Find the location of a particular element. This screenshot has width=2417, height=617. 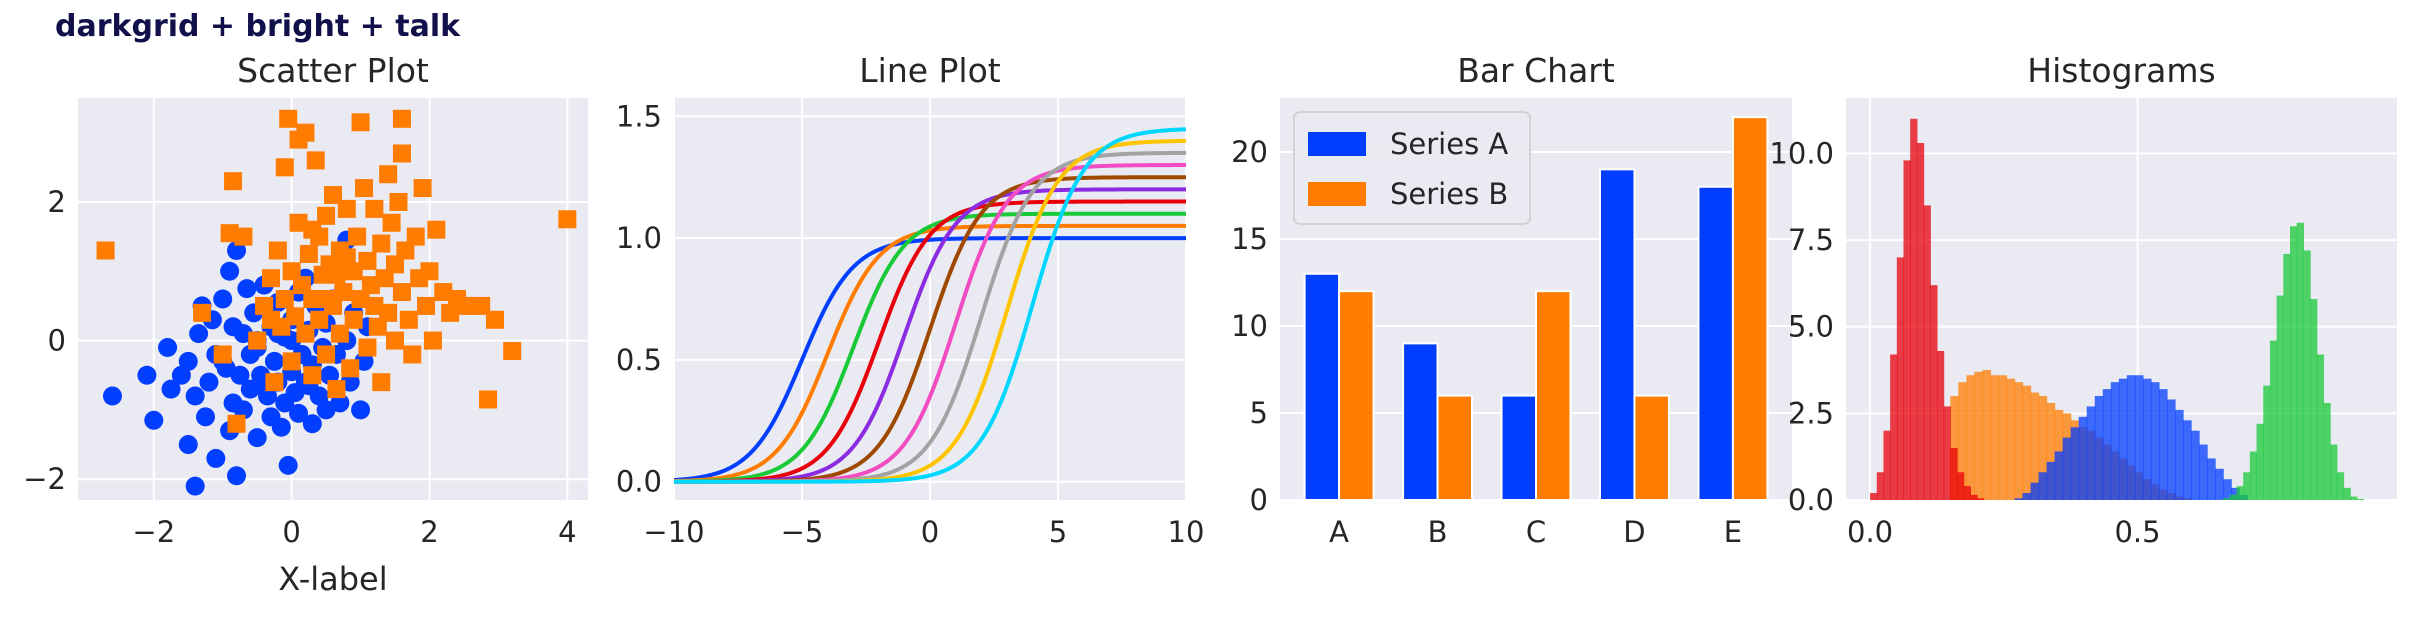

figure-title: darkgrid + bright + talk is located at coordinates (258, 26).